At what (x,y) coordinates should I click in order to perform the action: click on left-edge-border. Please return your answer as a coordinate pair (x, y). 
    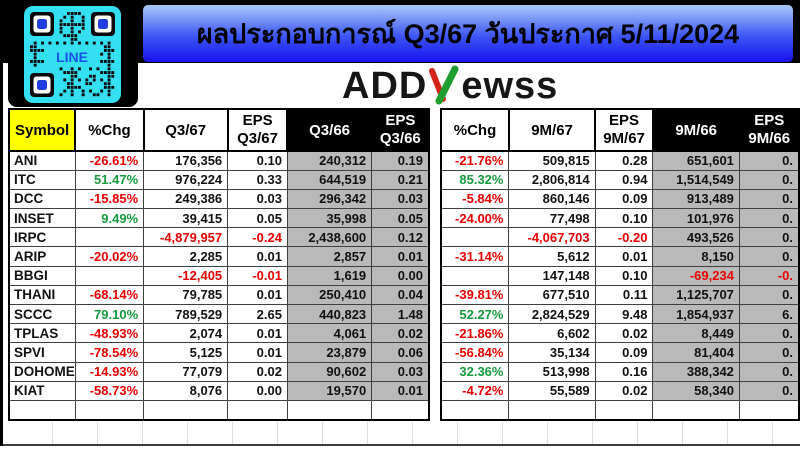
    Looking at the image, I should click on (1, 223).